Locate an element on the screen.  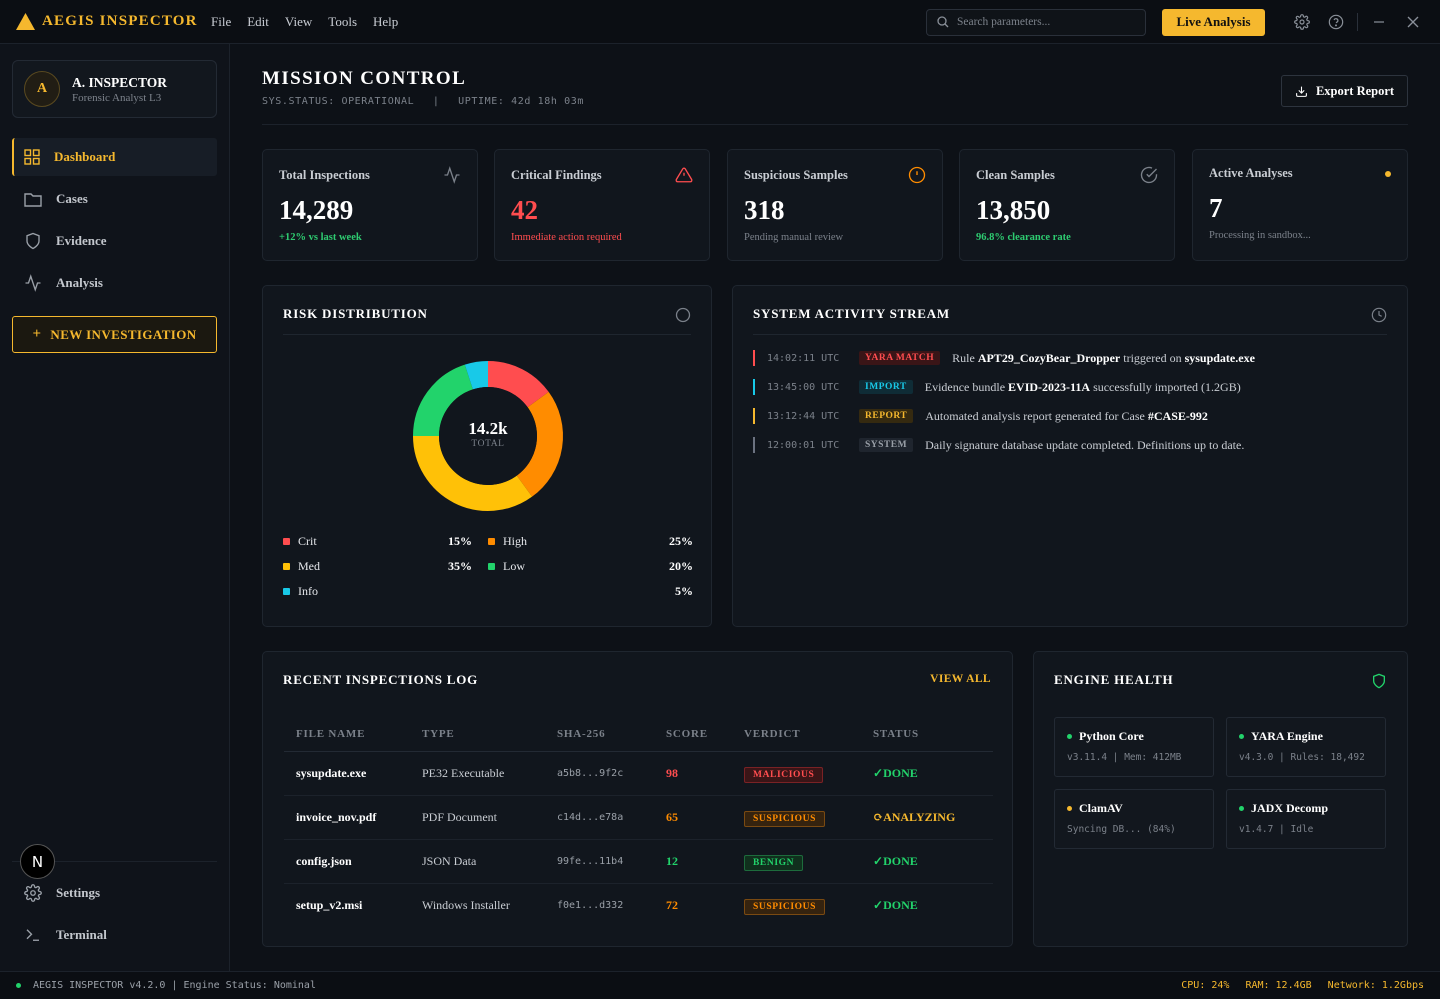
event-severity-bar is located at coordinates (754, 416).